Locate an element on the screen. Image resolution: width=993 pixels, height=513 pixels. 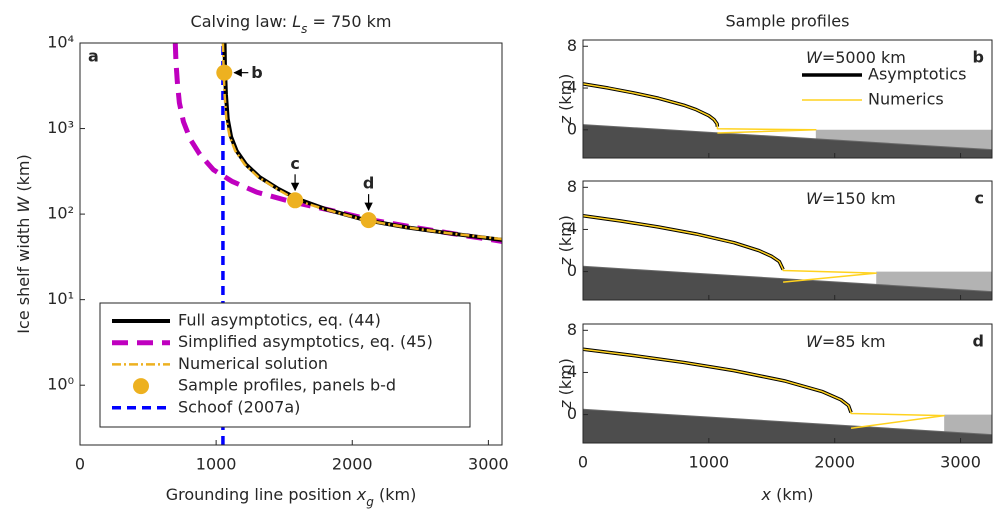
y-tick-label: 10² is located at coordinates (60, 213).